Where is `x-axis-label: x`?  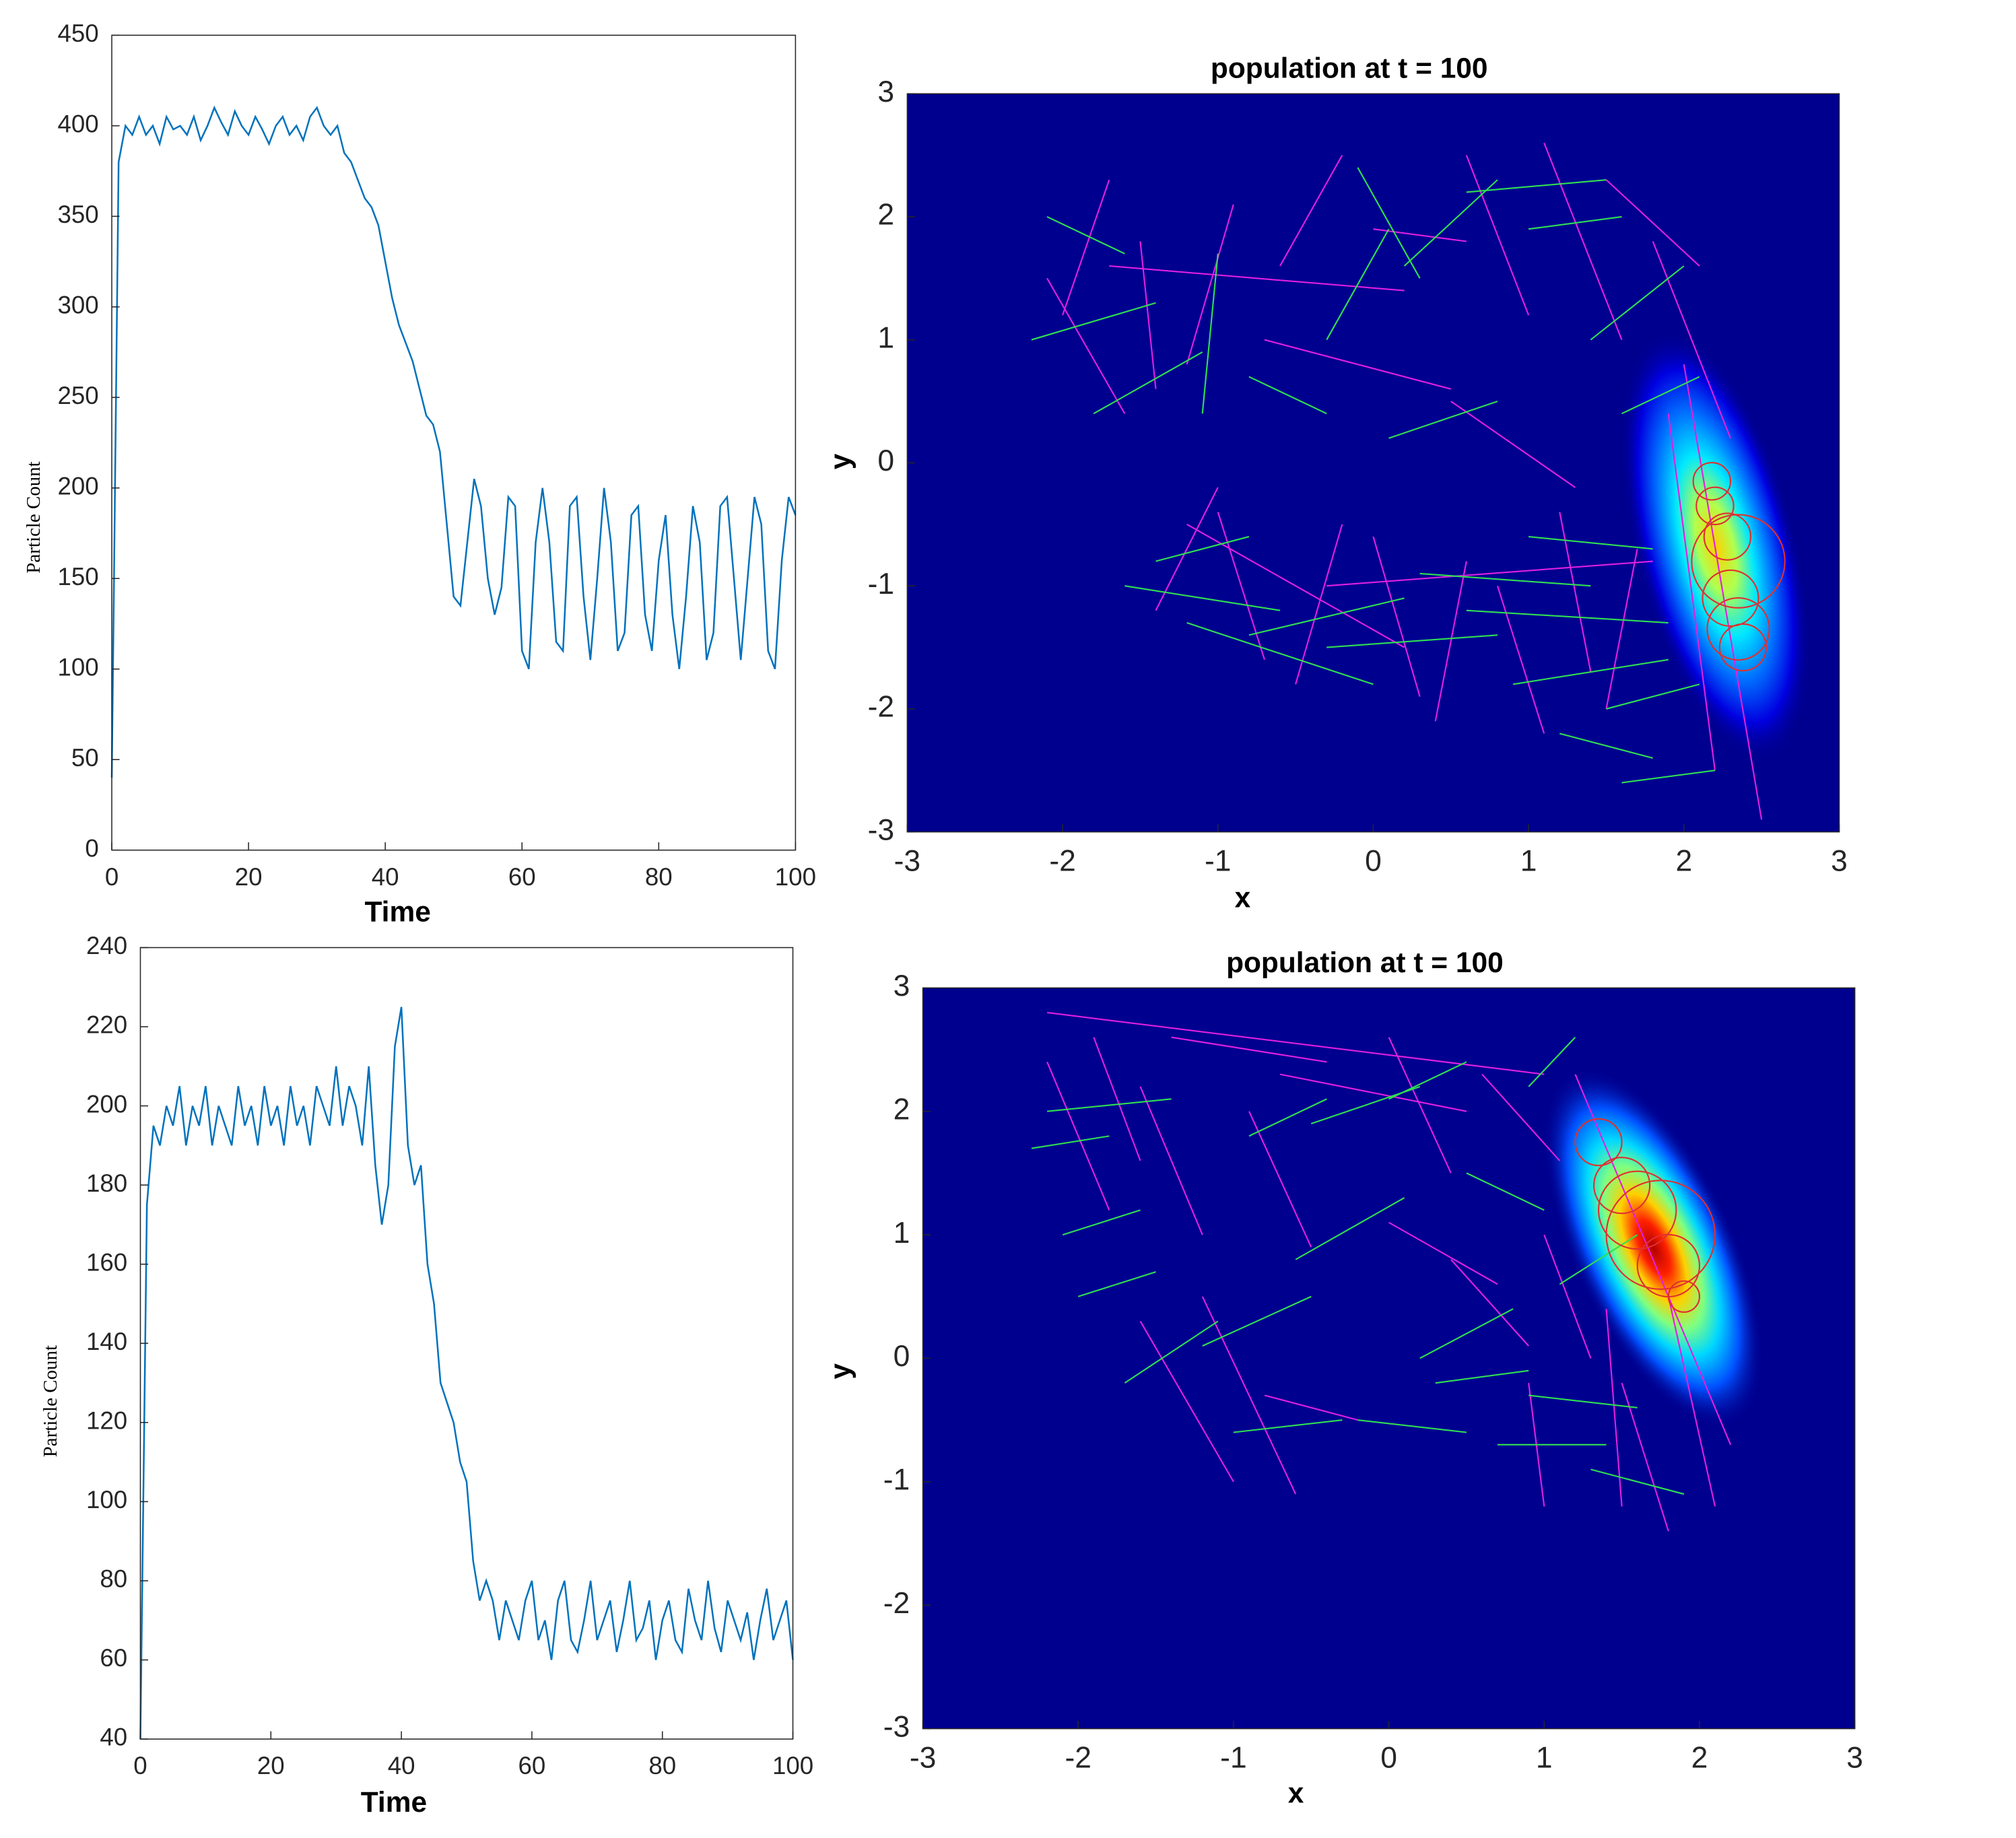
x-axis-label: x is located at coordinates (1243, 897).